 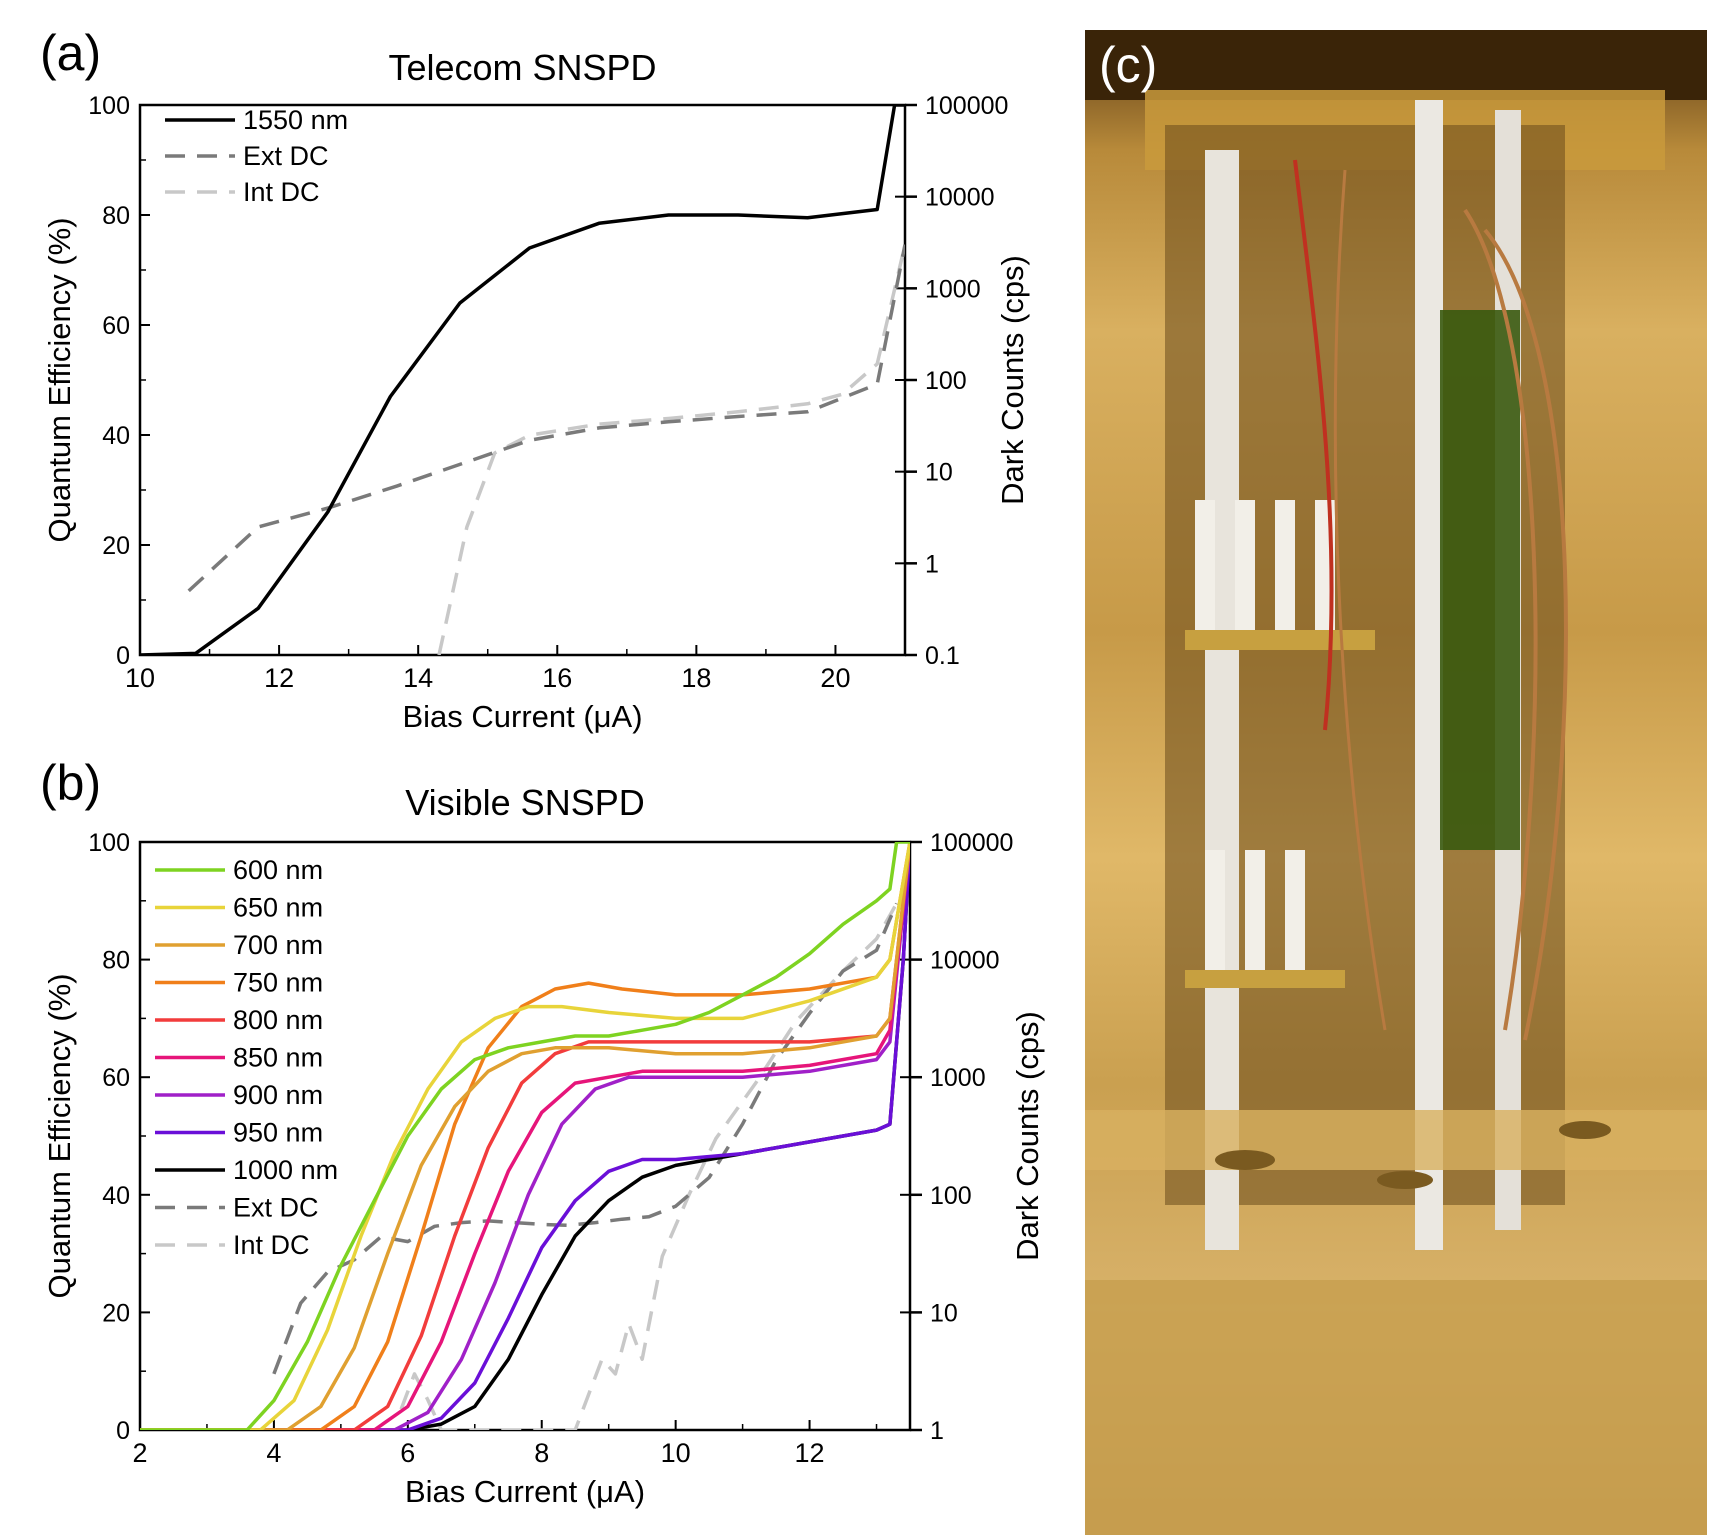 What do you see at coordinates (116, 436) in the screenshot?
I see `c0-y-tick-label-2: 40` at bounding box center [116, 436].